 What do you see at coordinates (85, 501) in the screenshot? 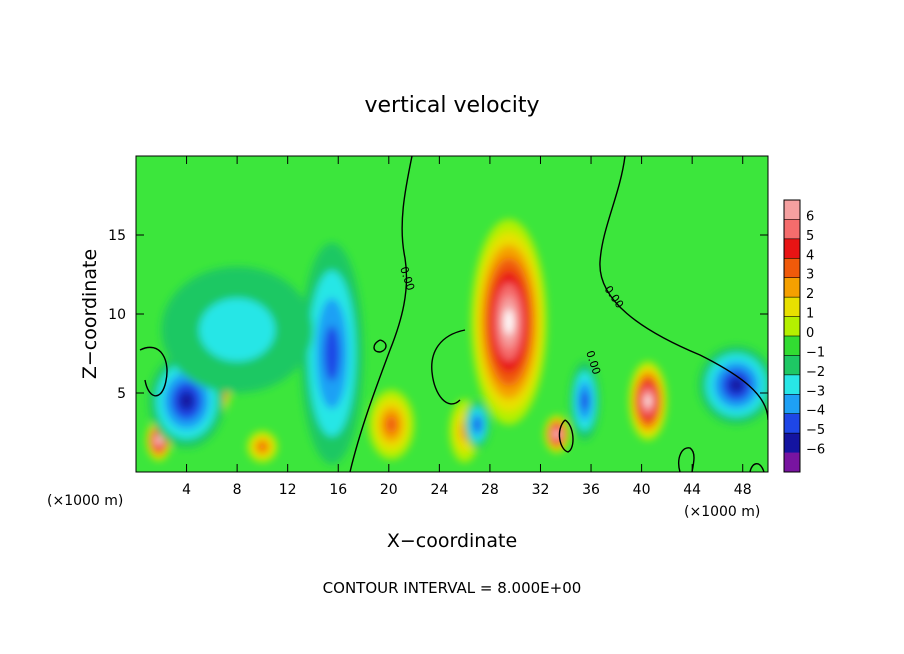
I see `x-unit-left: (×1000 m)` at bounding box center [85, 501].